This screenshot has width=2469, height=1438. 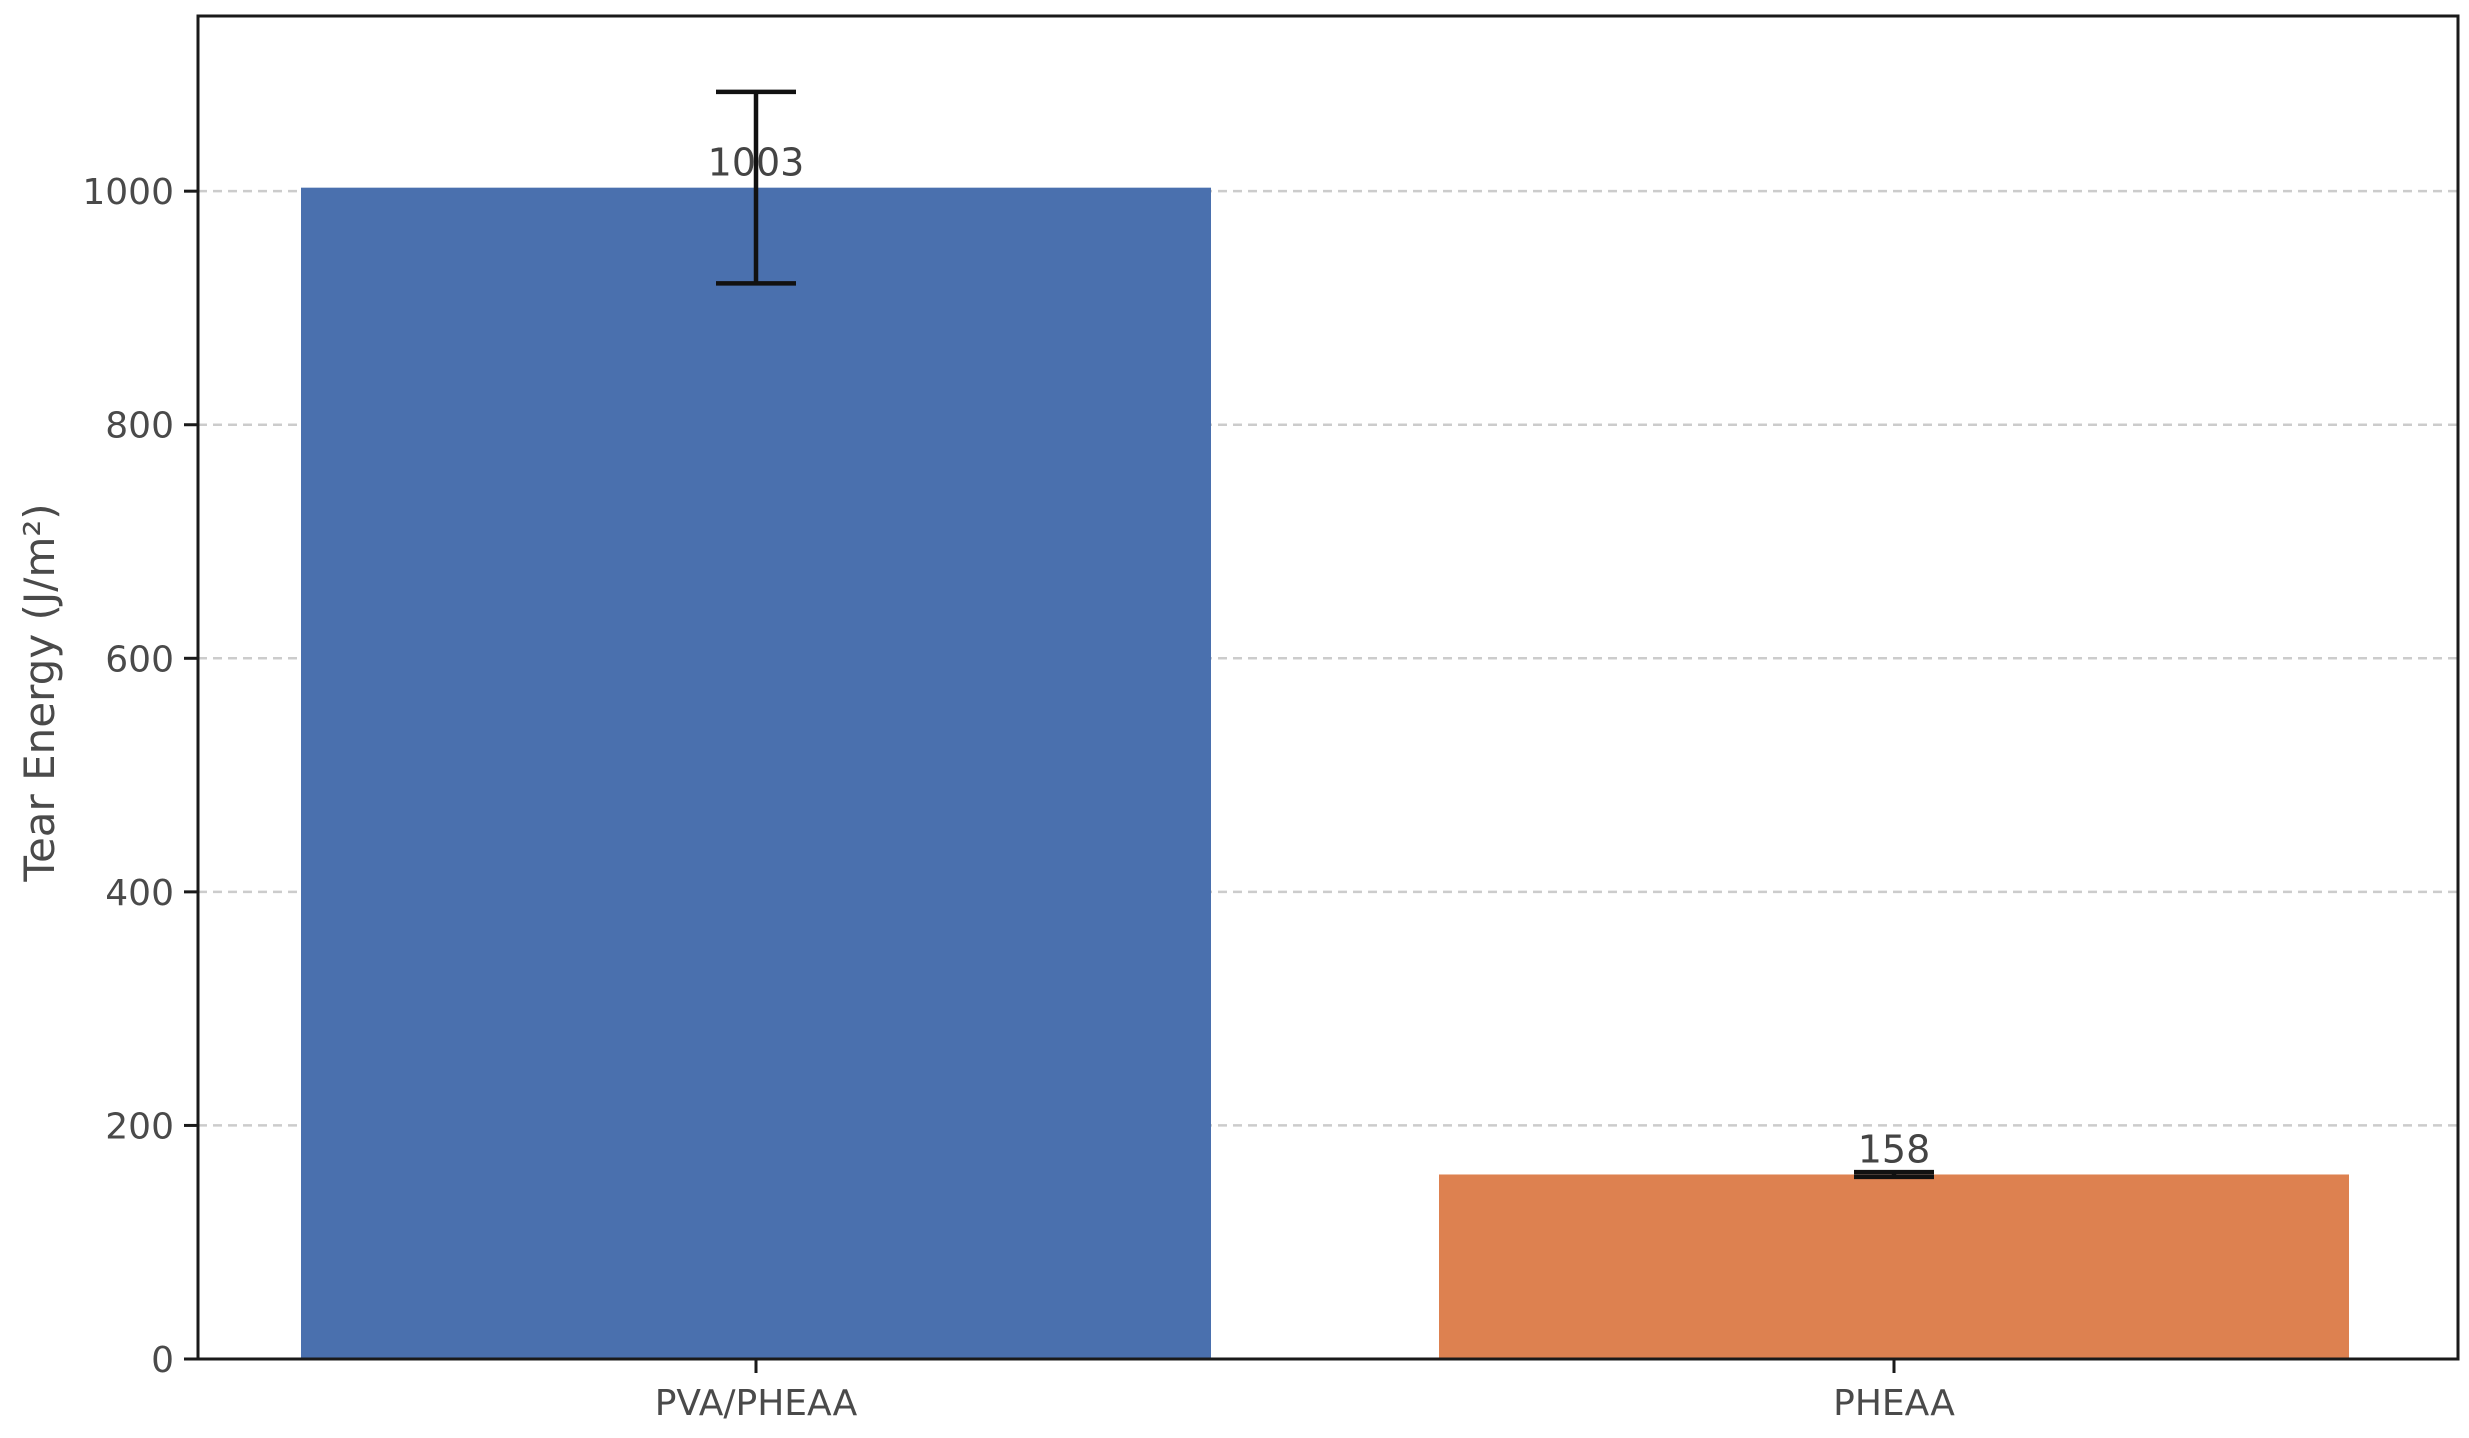 What do you see at coordinates (128, 192) in the screenshot?
I see `y-tick-label: 1000` at bounding box center [128, 192].